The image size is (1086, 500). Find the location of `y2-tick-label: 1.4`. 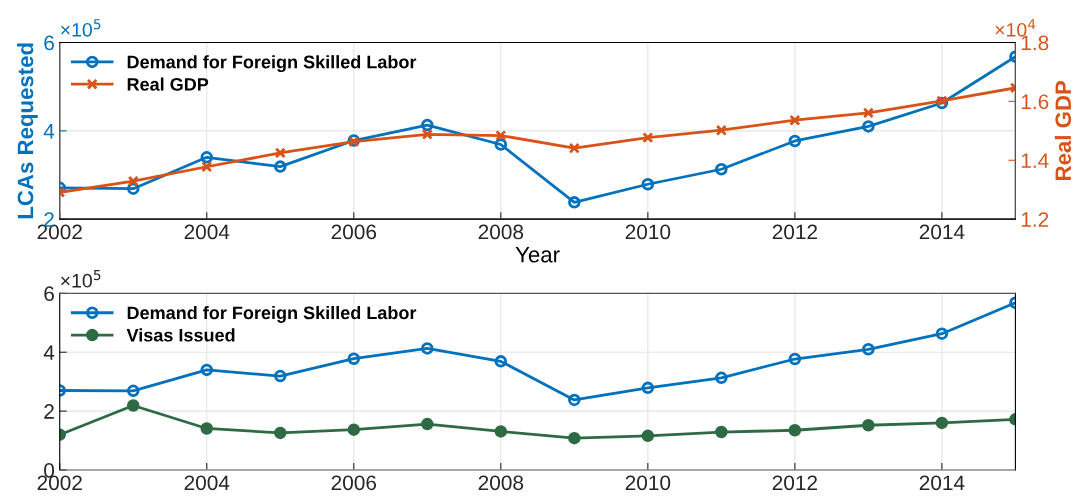

y2-tick-label: 1.4 is located at coordinates (1035, 160).